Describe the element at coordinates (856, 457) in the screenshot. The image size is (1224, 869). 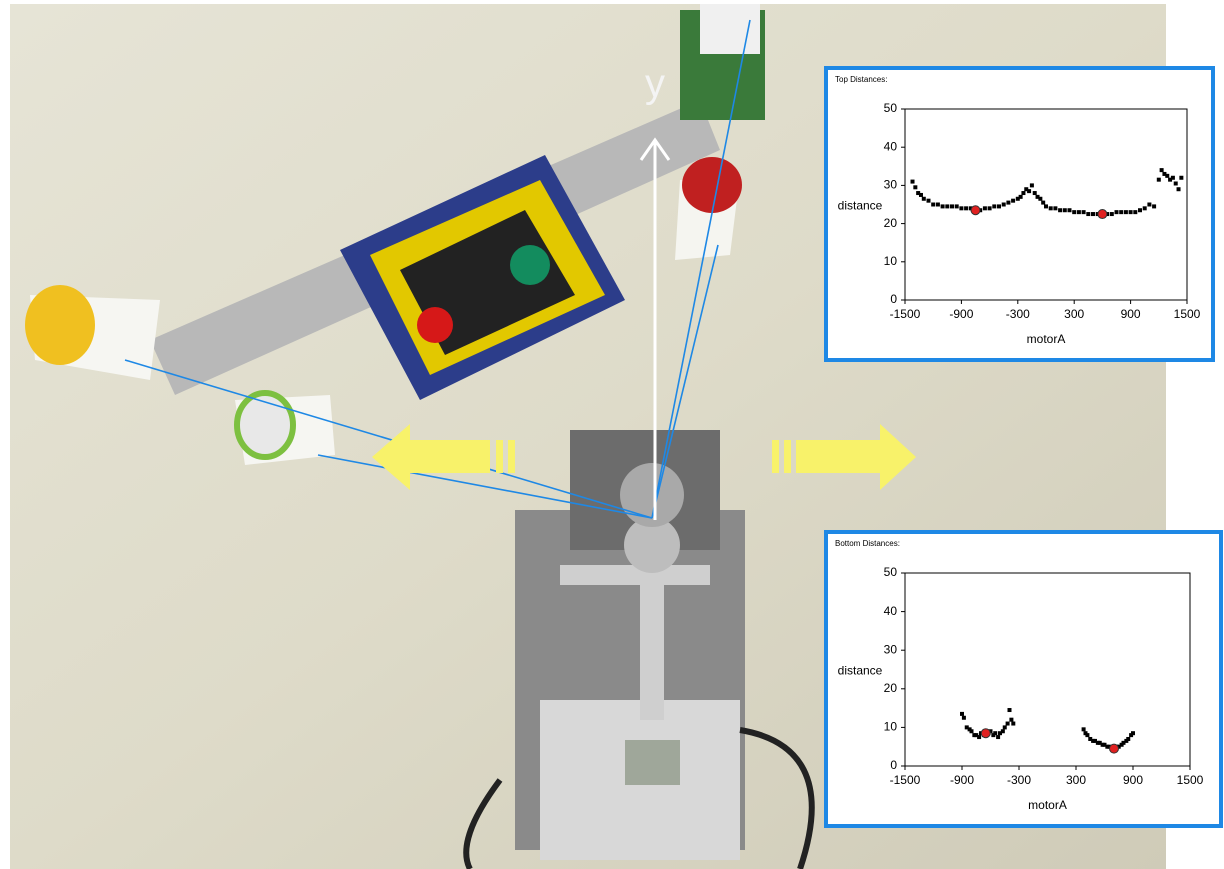
I see `arrow-body` at that location.